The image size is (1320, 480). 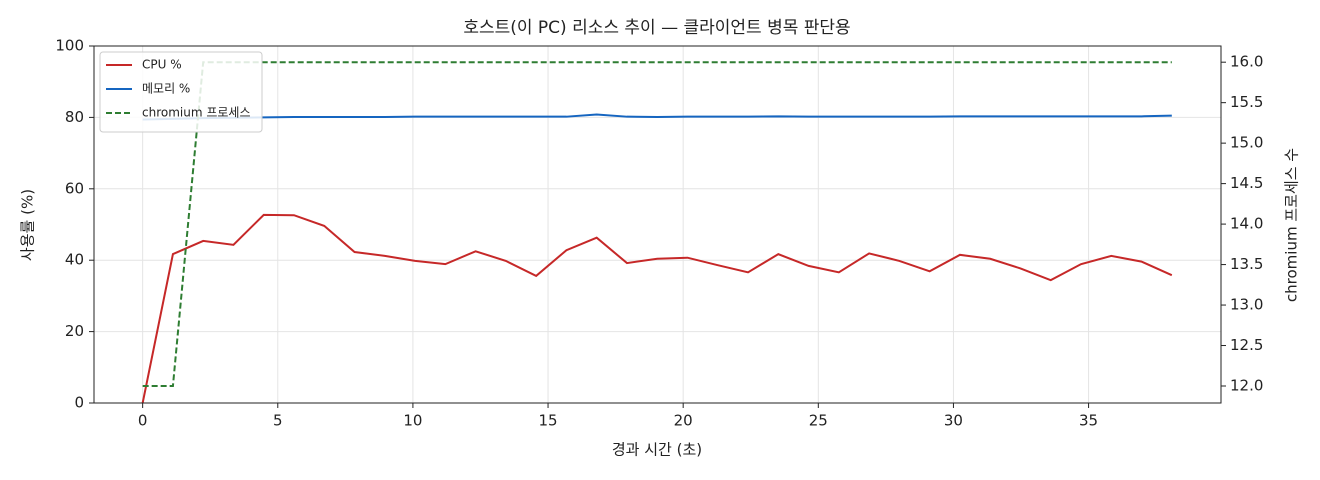 What do you see at coordinates (74, 260) in the screenshot?
I see `y-tick-label: 40` at bounding box center [74, 260].